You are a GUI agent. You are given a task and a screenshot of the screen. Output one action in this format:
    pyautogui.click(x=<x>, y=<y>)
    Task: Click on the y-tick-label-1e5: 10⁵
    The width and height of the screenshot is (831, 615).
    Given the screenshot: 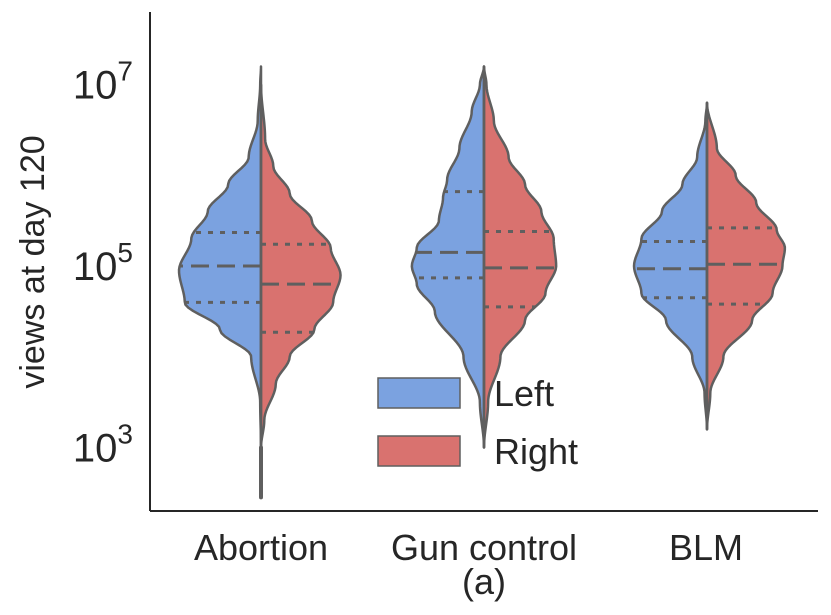 What is the action you would take?
    pyautogui.click(x=103, y=263)
    